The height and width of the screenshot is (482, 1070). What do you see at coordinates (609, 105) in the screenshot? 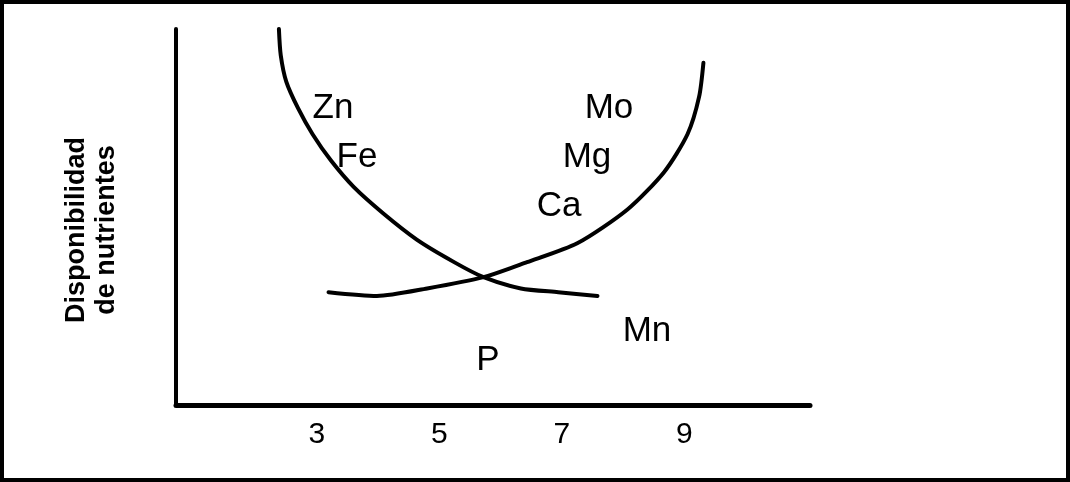
I see `annotation: Mo` at bounding box center [609, 105].